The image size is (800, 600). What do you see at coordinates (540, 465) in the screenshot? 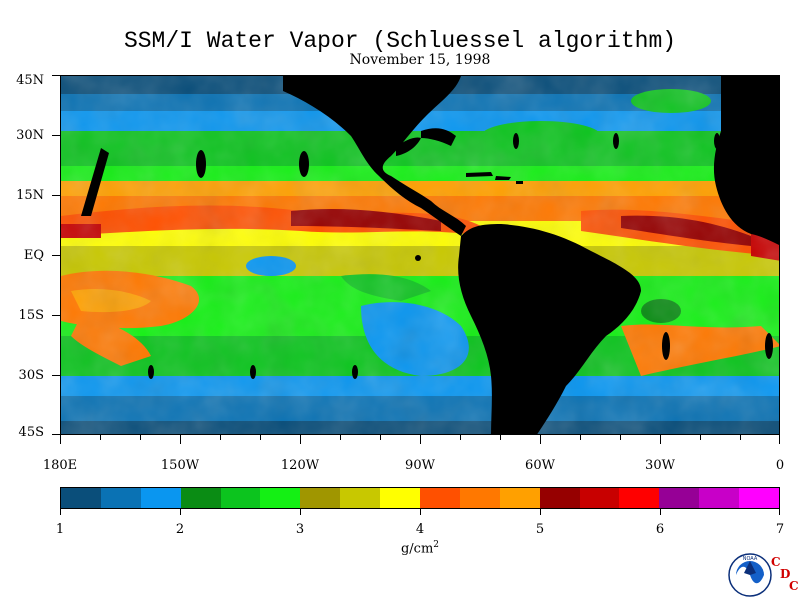
I see `lon-label-60w: 60W` at bounding box center [540, 465].